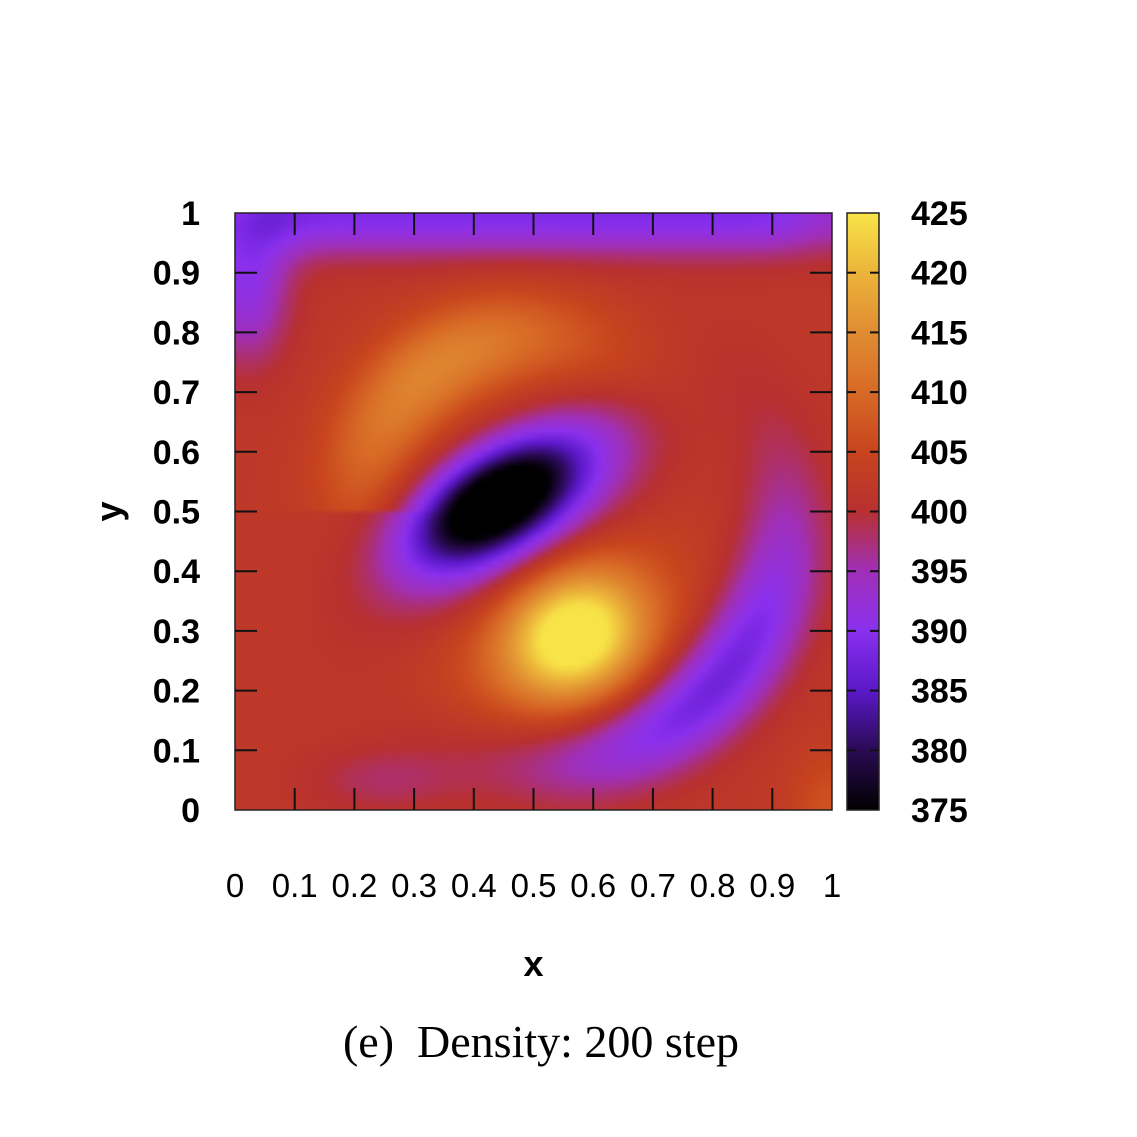 This screenshot has width=1137, height=1137. What do you see at coordinates (176, 453) in the screenshot?
I see `y-tick-label: 0.6` at bounding box center [176, 453].